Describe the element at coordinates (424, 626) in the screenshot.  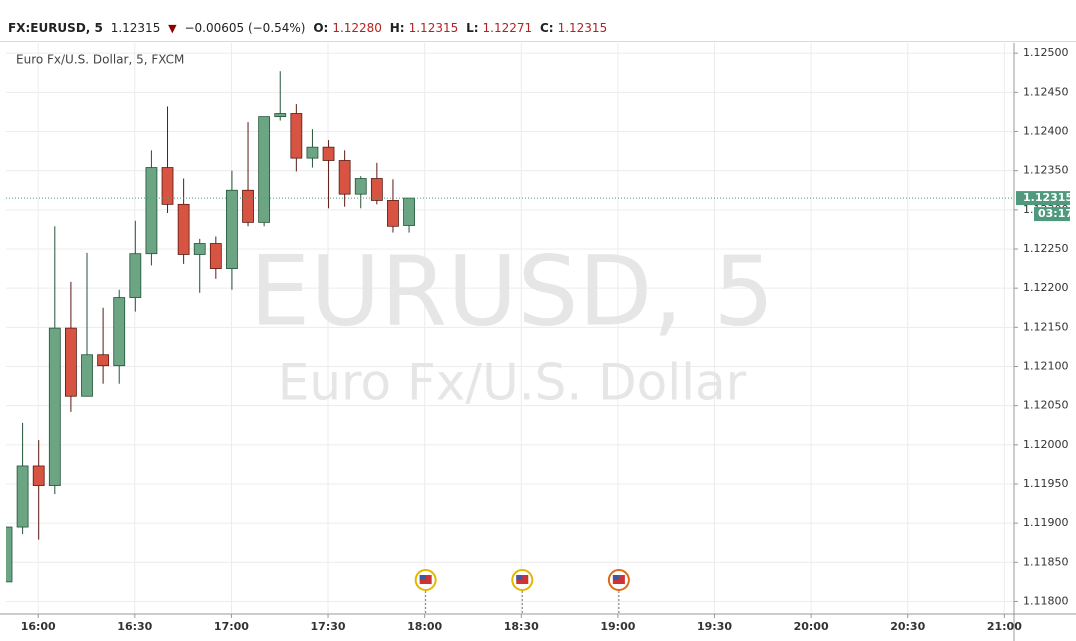
I see `x-tick-label: 18:00` at that location.